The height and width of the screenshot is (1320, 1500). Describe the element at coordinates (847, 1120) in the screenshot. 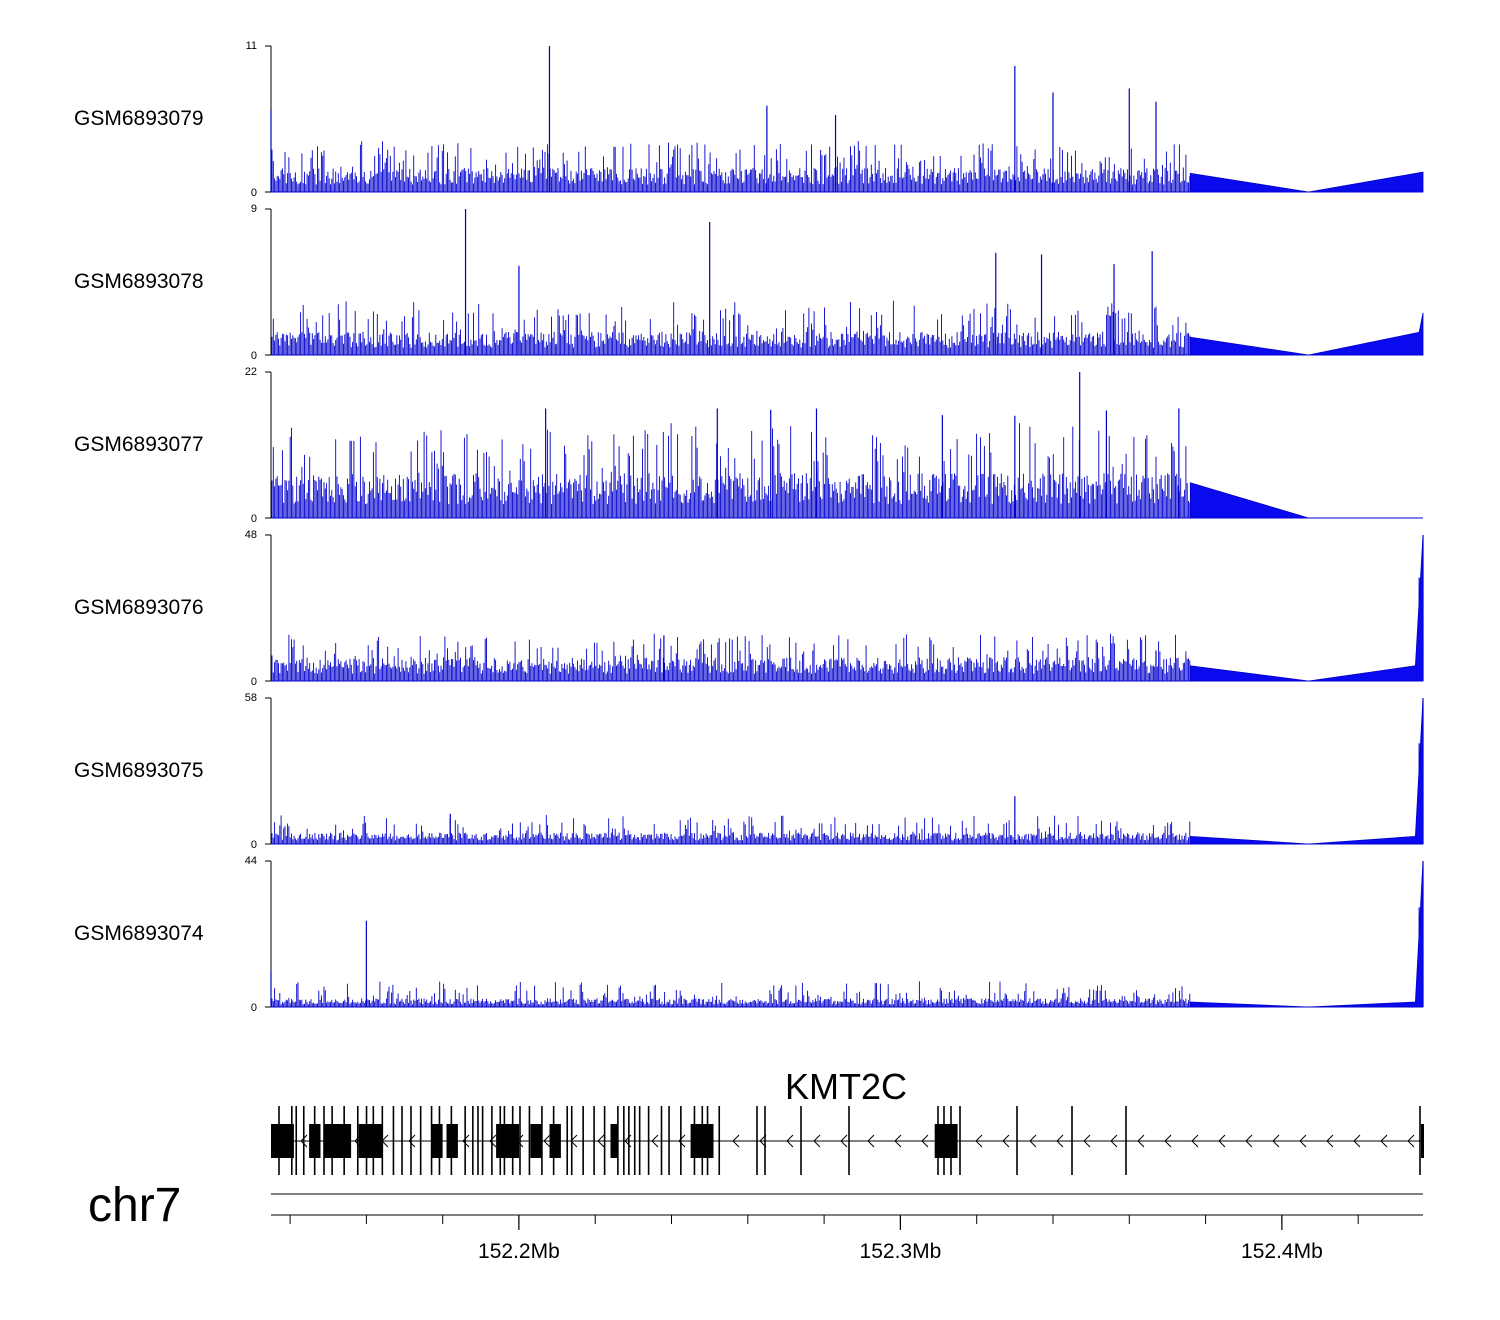

I see `gene-track: KMT2C` at that location.